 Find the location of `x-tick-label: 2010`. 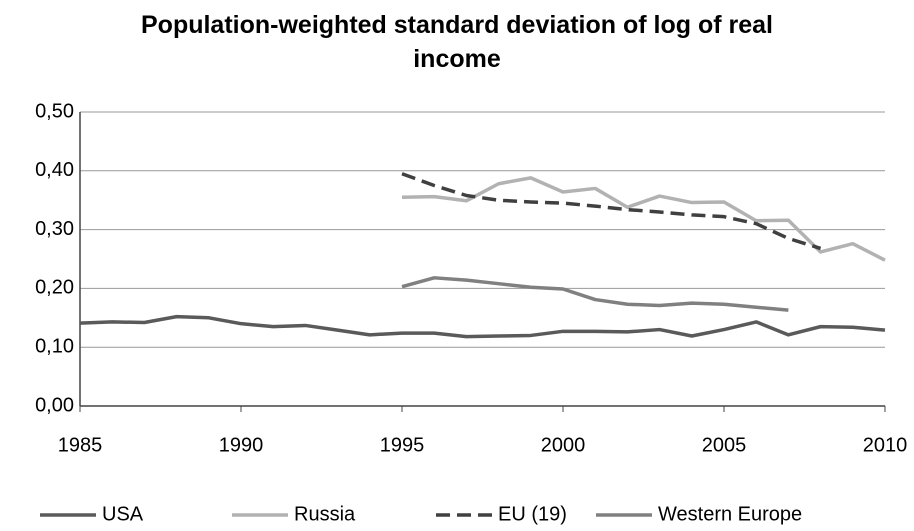

x-tick-label: 2010 is located at coordinates (885, 445).